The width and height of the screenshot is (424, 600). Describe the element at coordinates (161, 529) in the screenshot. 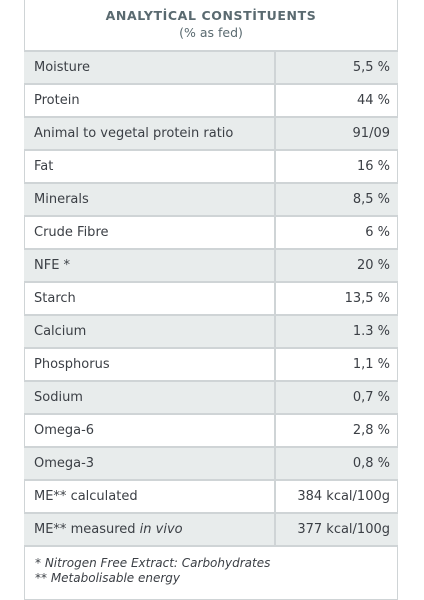

I see `constituent-name-italic: in vivo` at that location.